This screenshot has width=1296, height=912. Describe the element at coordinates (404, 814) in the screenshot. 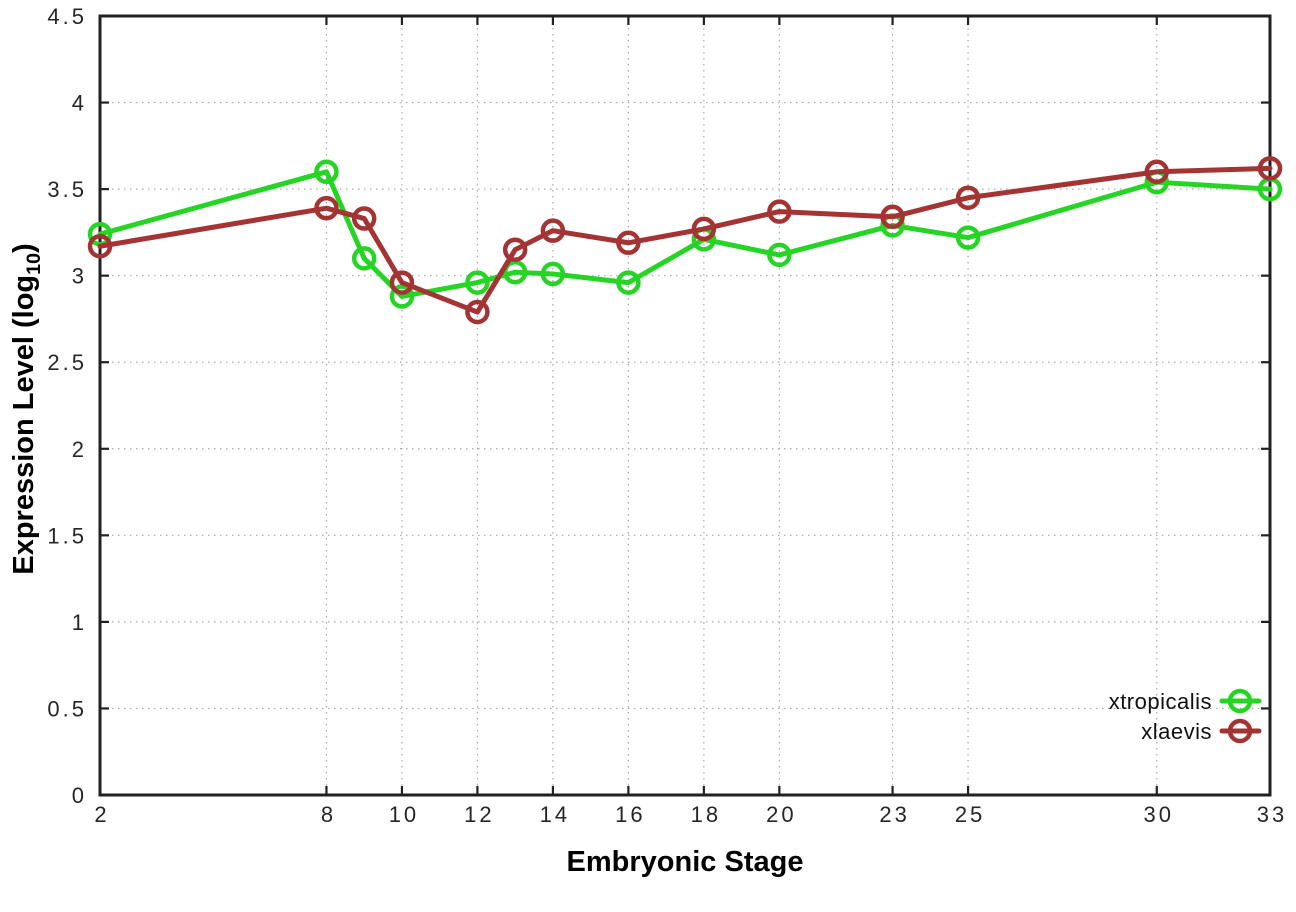

I see `x-tick-label: 10` at that location.